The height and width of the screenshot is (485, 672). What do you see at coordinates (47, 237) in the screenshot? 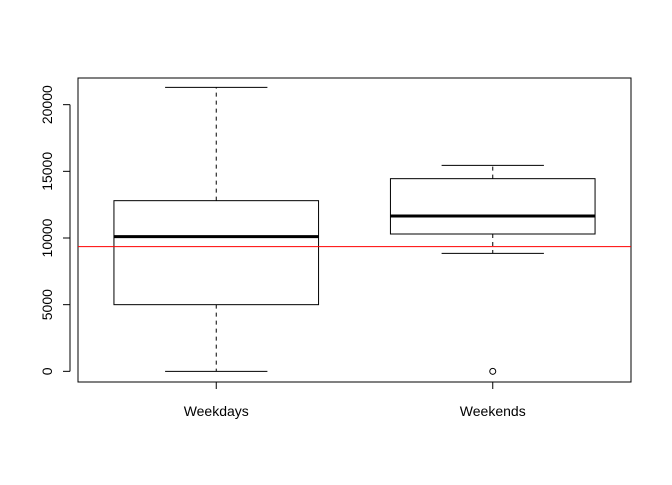
I see `y-tick-label: 10000` at bounding box center [47, 237].